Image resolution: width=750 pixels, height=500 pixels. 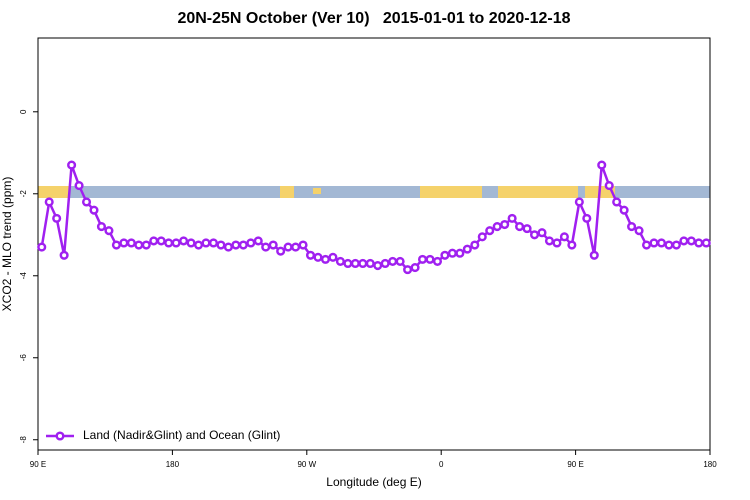 What do you see at coordinates (441, 464) in the screenshot?
I see `x-tick-label: 0` at bounding box center [441, 464].